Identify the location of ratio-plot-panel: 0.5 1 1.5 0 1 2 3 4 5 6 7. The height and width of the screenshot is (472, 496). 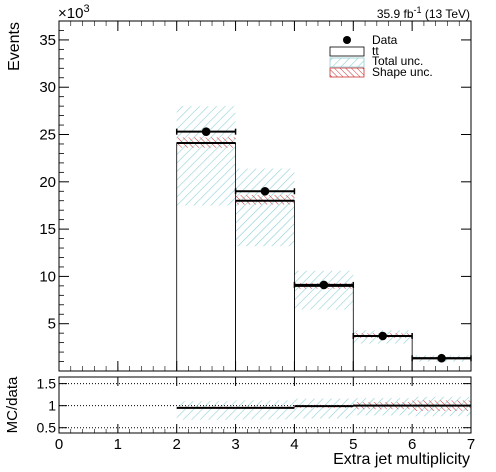
(256, 414).